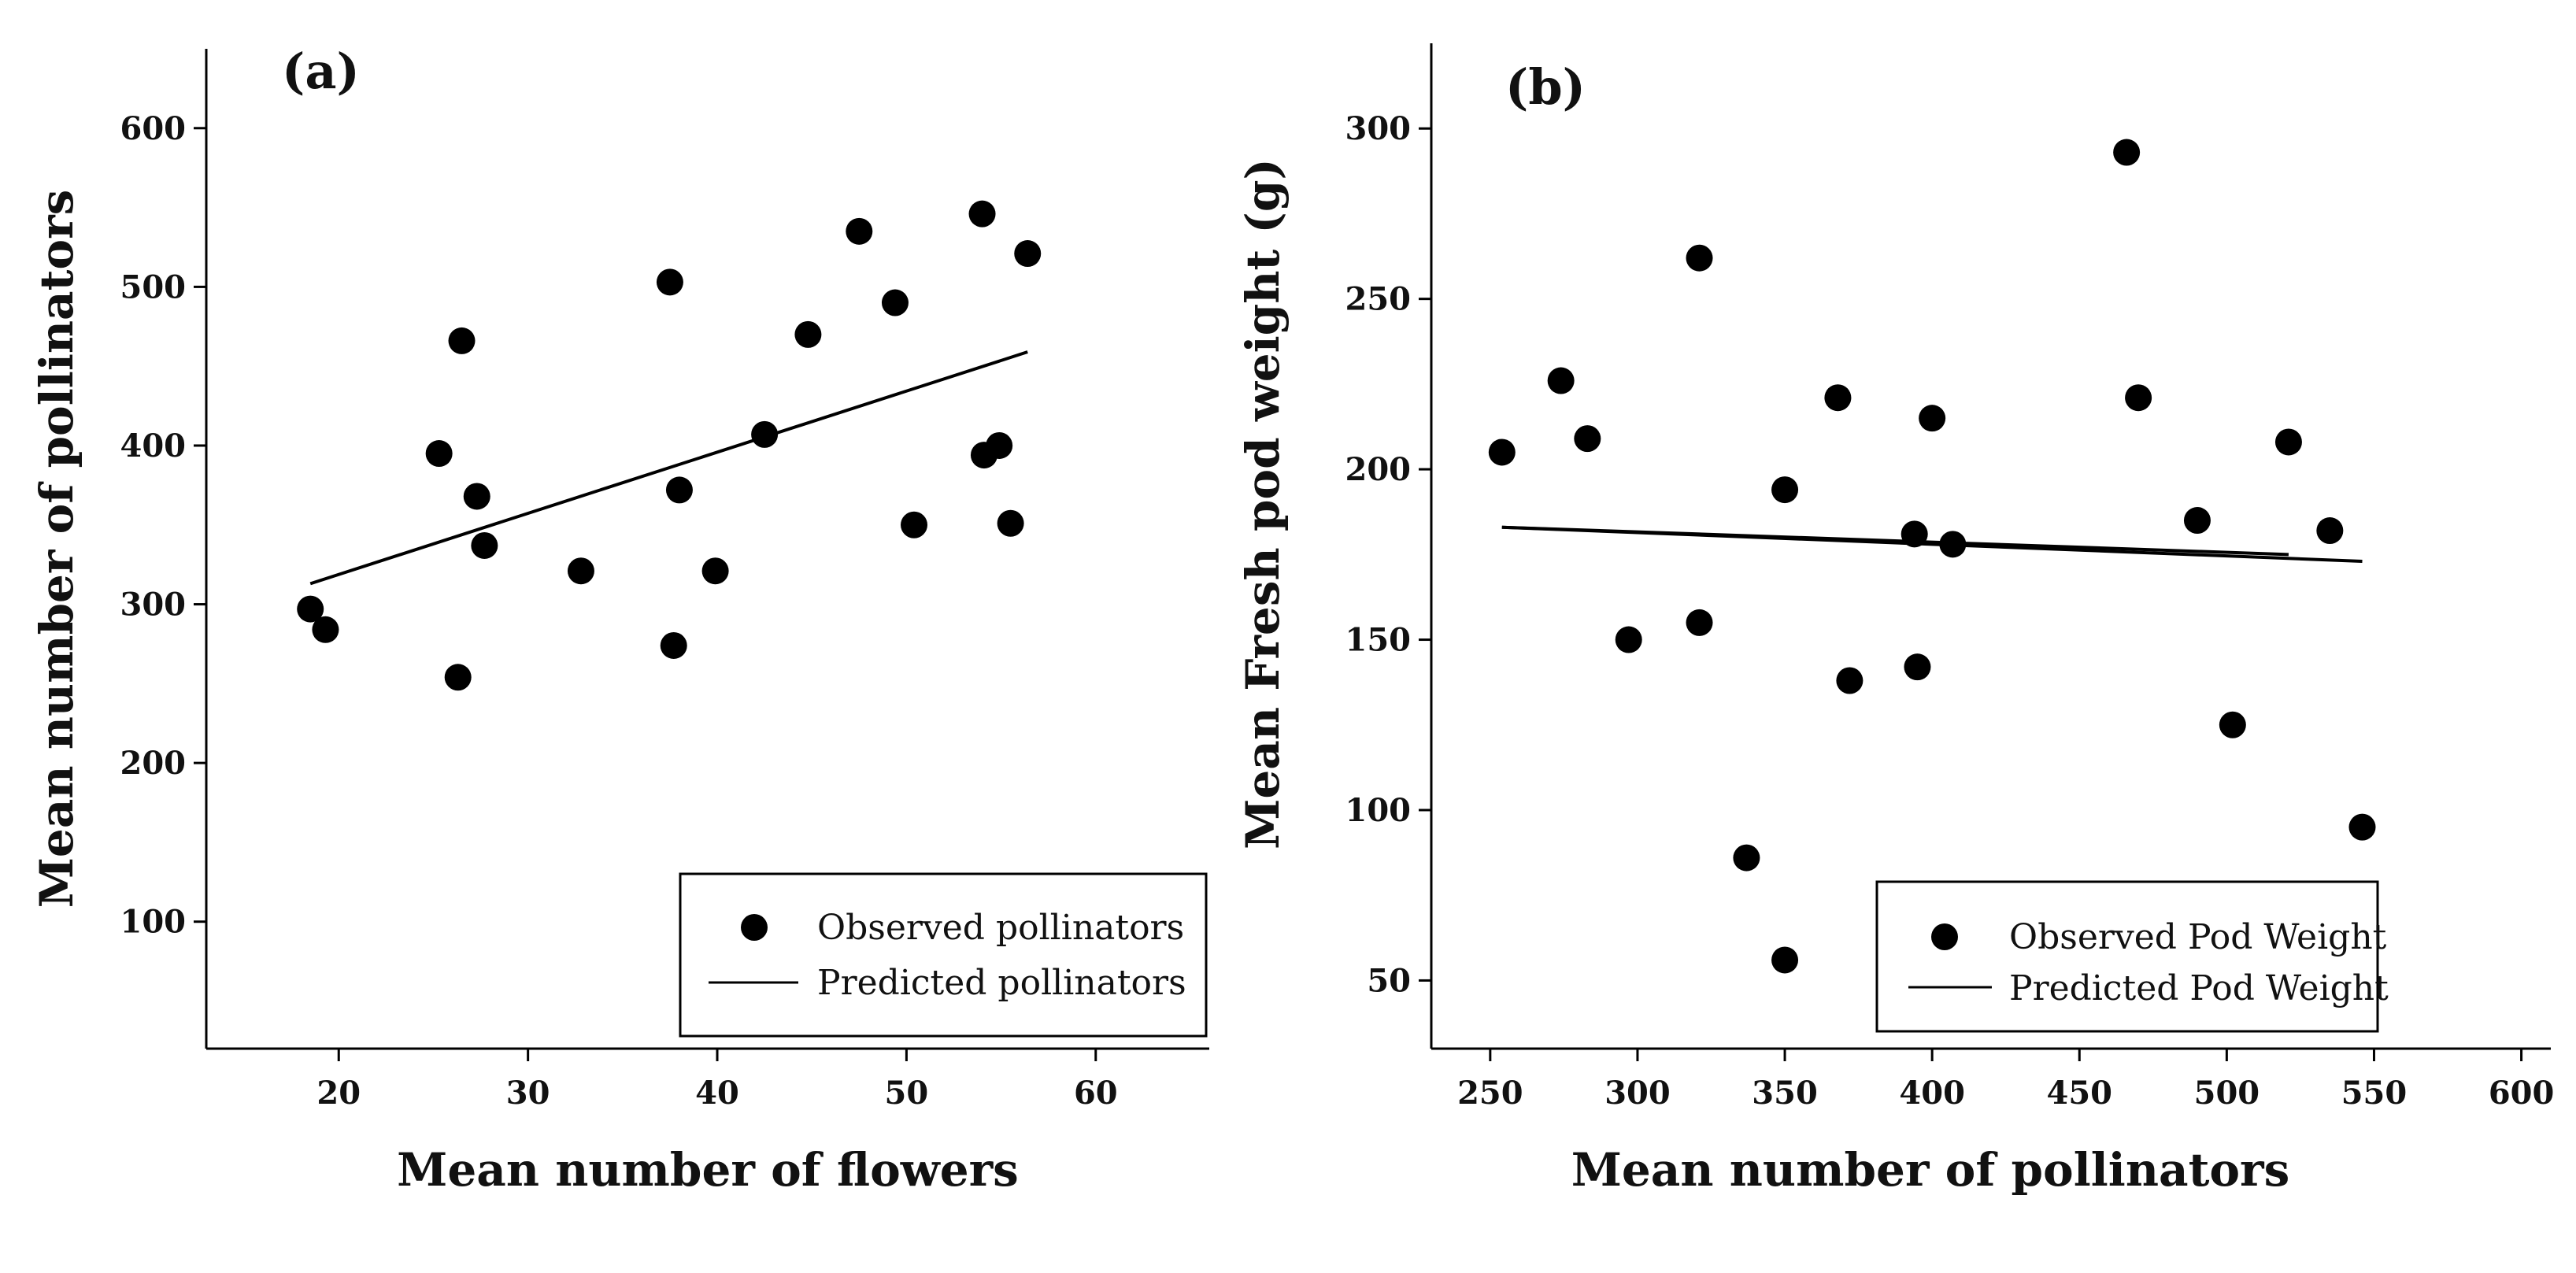 Image resolution: width=2576 pixels, height=1273 pixels. I want to click on observed-points-group, so click(669, 445).